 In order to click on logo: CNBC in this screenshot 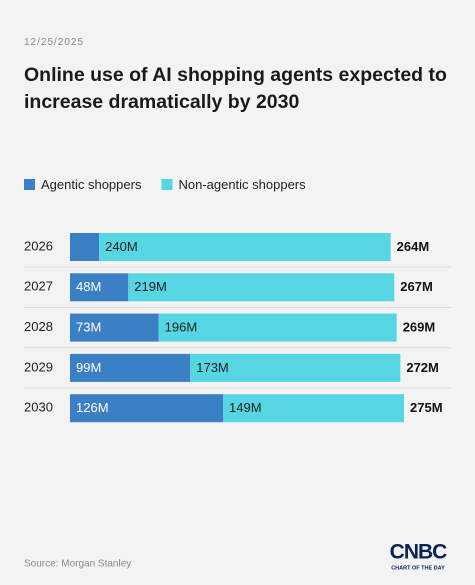, I will do `click(418, 552)`.